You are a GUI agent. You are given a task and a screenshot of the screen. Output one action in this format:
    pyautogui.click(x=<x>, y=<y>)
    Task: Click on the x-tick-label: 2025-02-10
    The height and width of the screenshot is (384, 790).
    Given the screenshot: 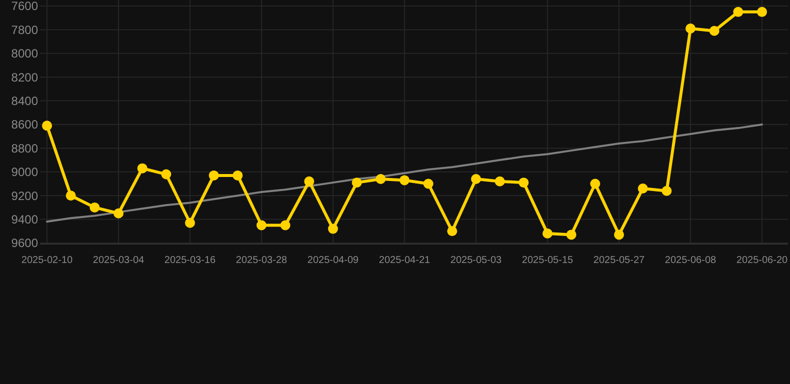 What is the action you would take?
    pyautogui.click(x=47, y=260)
    